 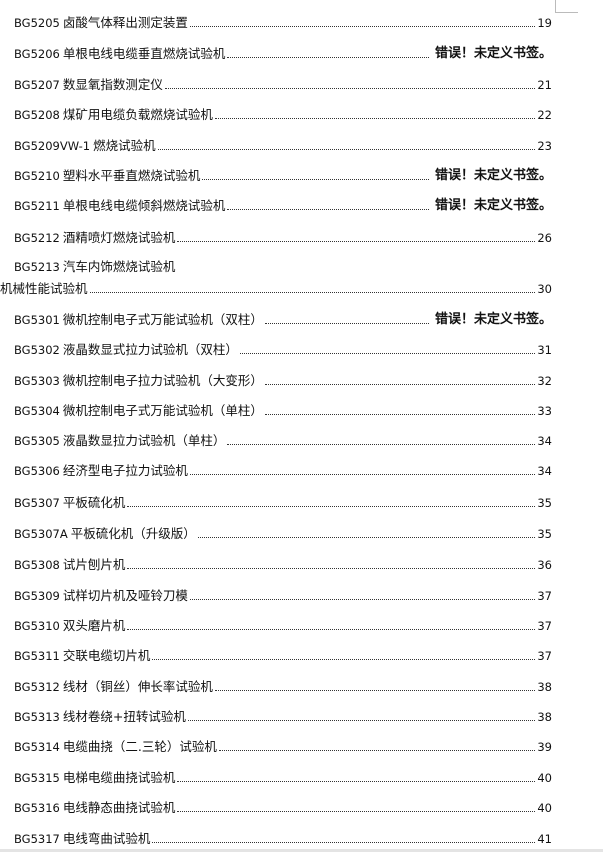 I want to click on toc-entry-code: BG5307A, so click(x=41, y=534).